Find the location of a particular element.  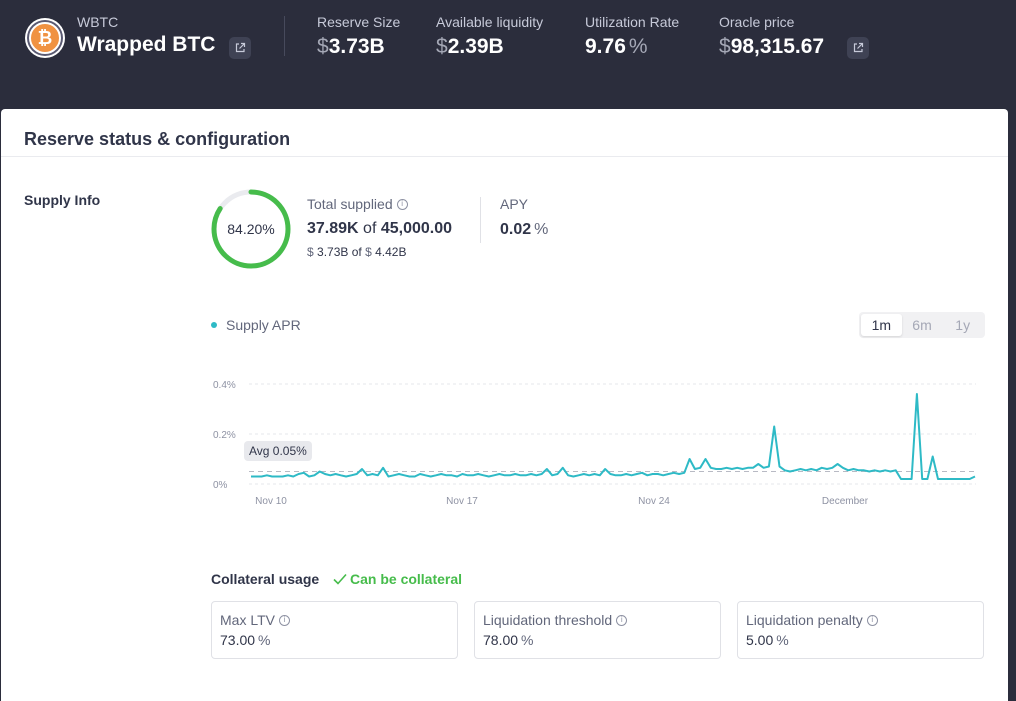

average-badge: Avg 0.05% is located at coordinates (278, 451).